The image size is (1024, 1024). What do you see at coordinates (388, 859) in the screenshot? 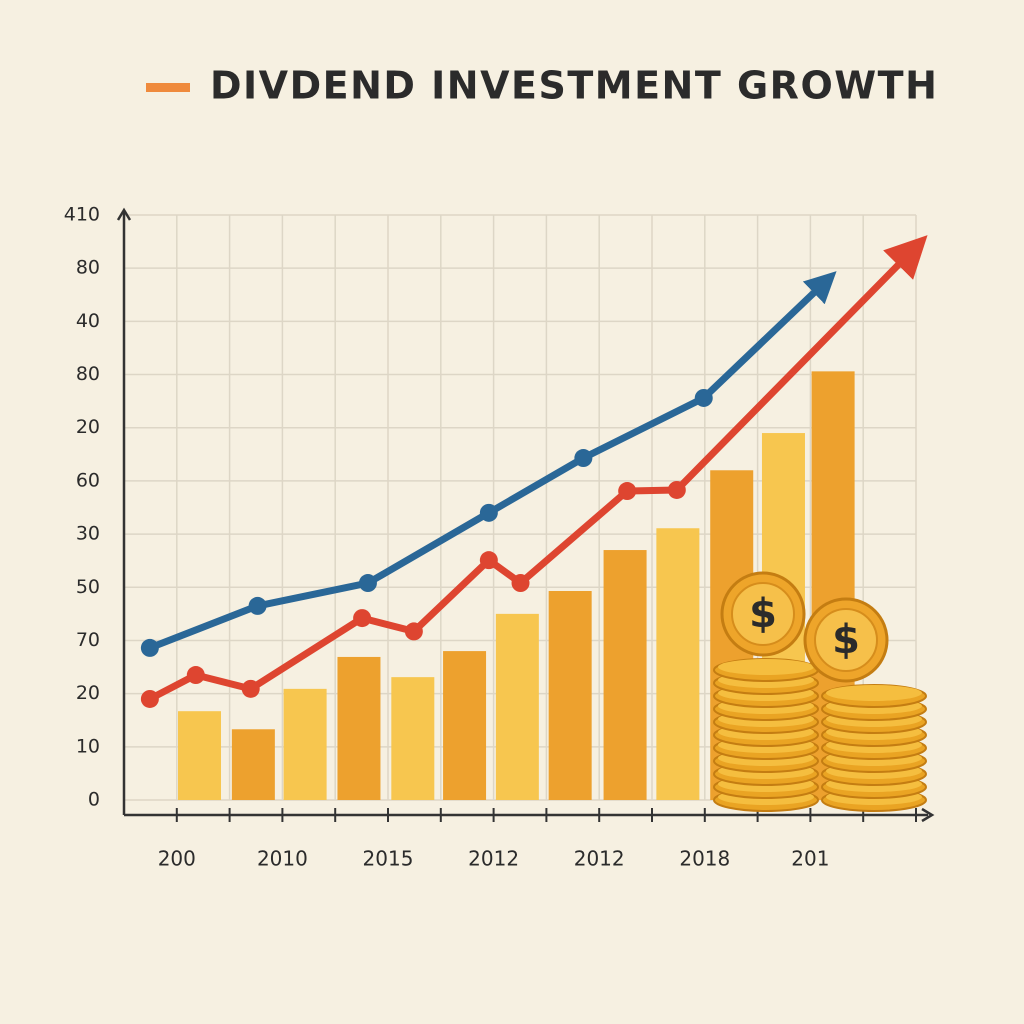
I see `x-tick-label: 2015` at bounding box center [388, 859].